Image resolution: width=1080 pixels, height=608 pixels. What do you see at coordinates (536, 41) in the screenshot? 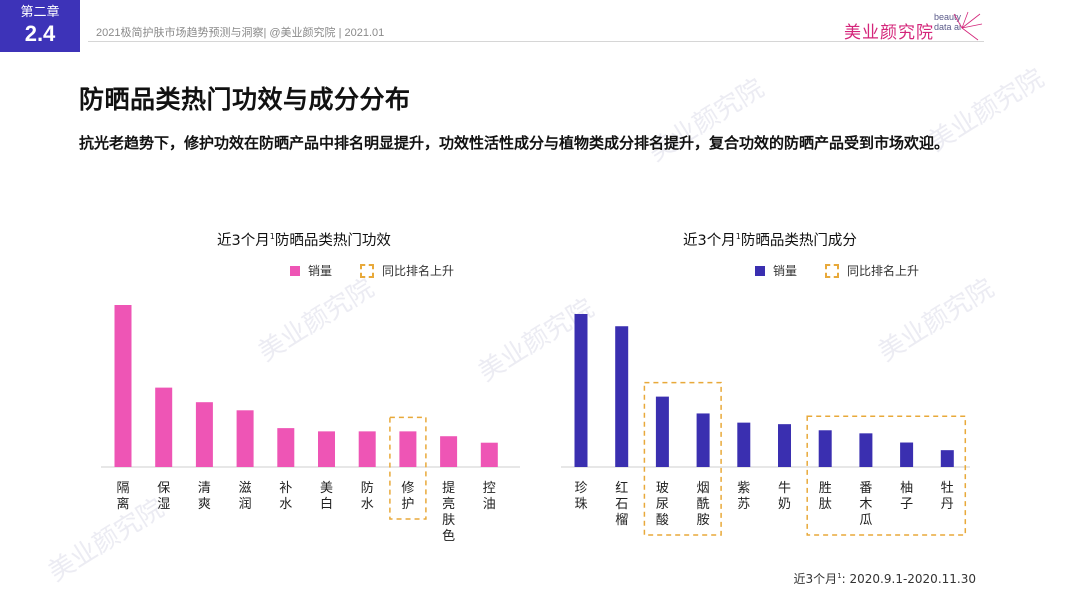
I see `header-divider` at bounding box center [536, 41].